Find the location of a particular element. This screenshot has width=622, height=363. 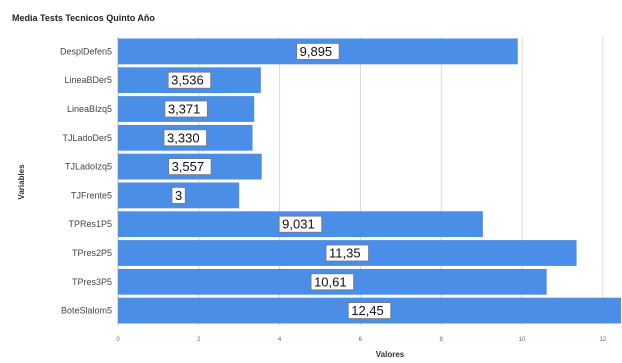

x-tick-label: 12 is located at coordinates (602, 340).